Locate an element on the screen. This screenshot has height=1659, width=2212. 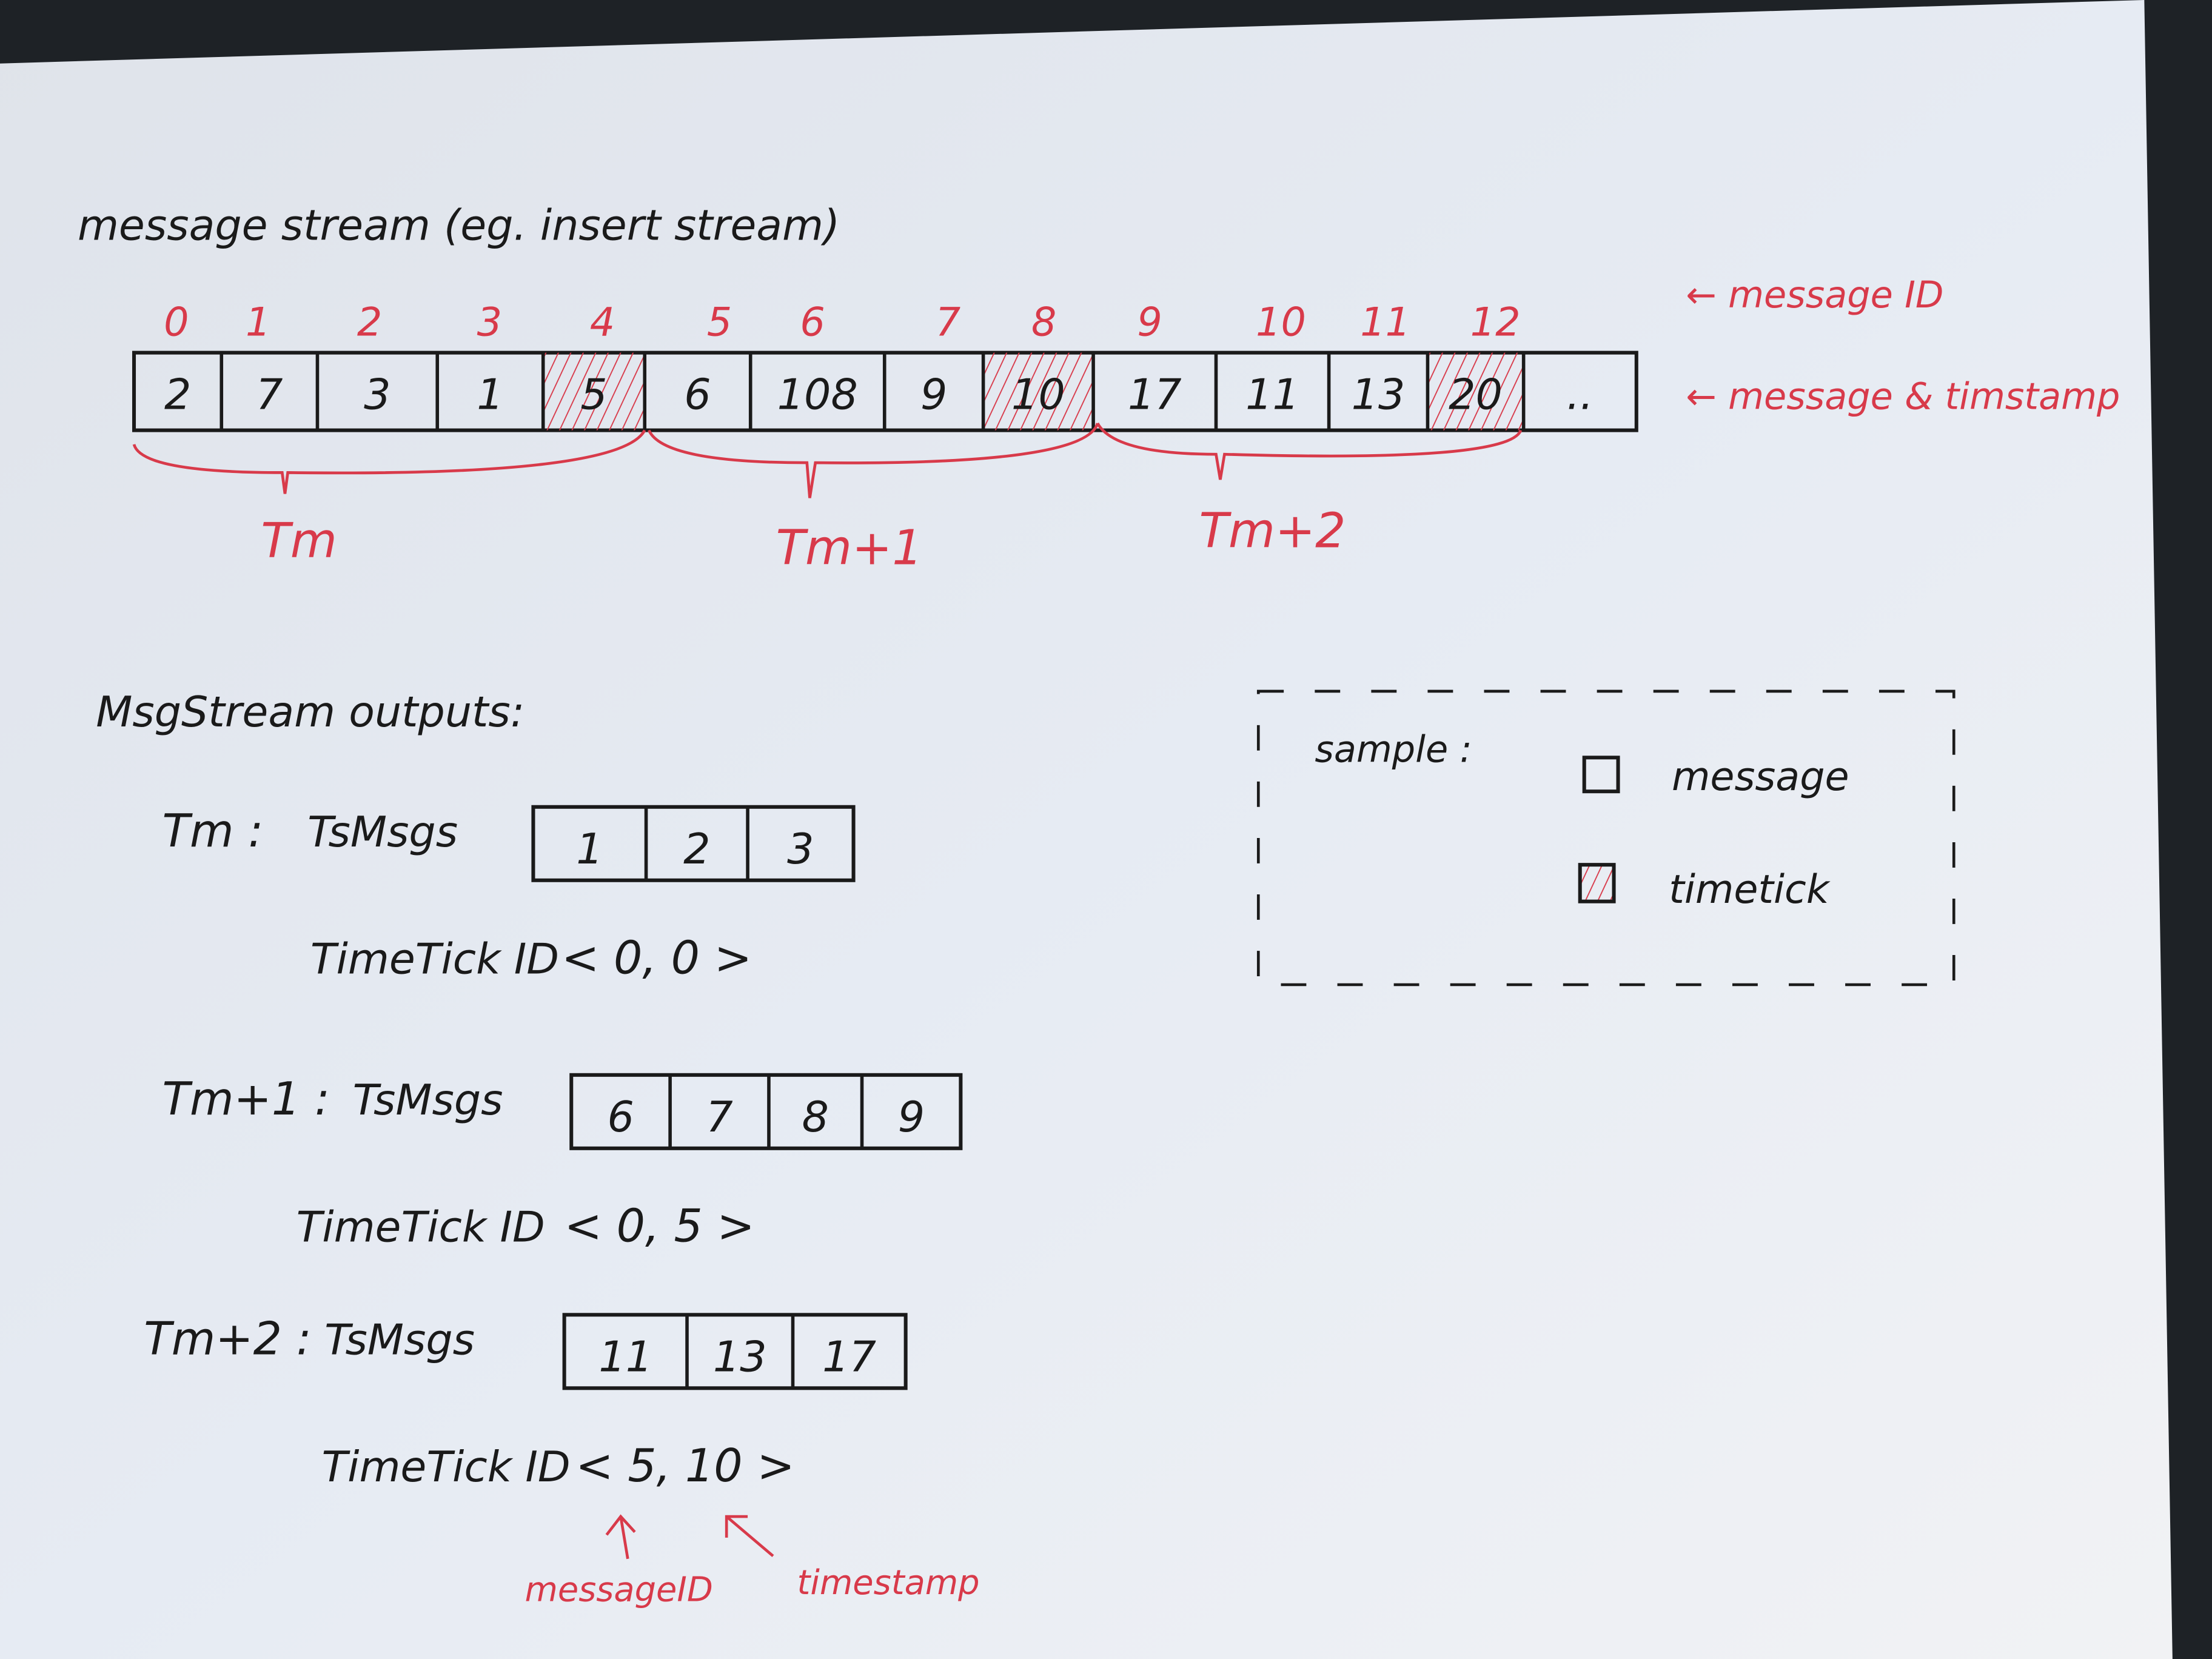
annot-message-id: messageID is located at coordinates (618, 1590).